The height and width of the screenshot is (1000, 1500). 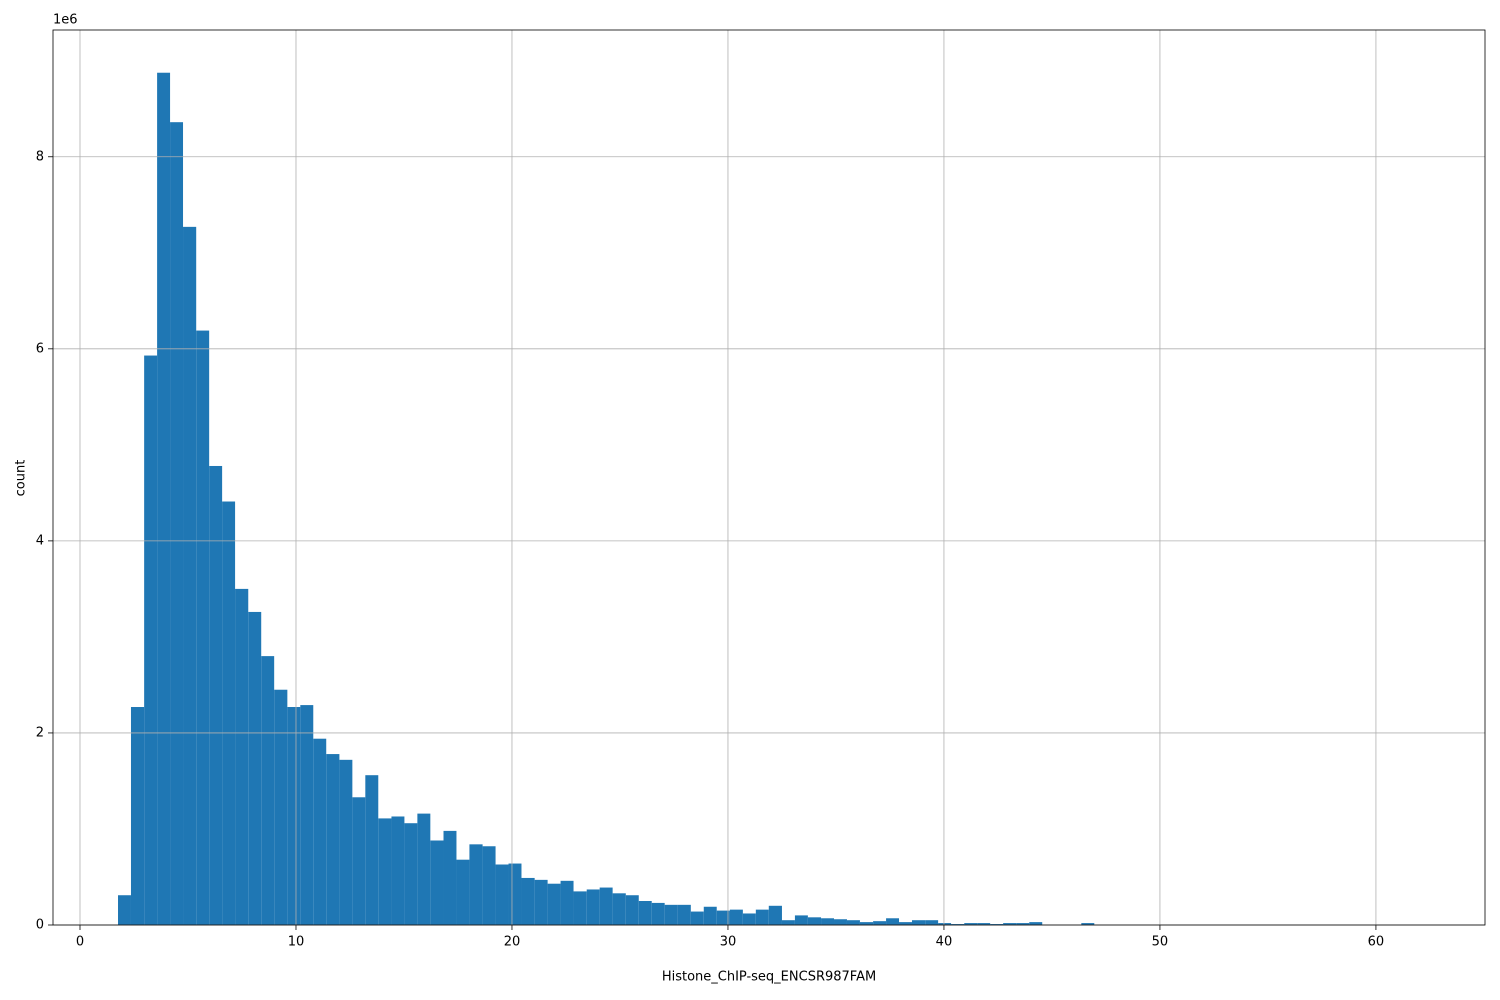 What do you see at coordinates (728, 942) in the screenshot?
I see `x-tick-label: 30` at bounding box center [728, 942].